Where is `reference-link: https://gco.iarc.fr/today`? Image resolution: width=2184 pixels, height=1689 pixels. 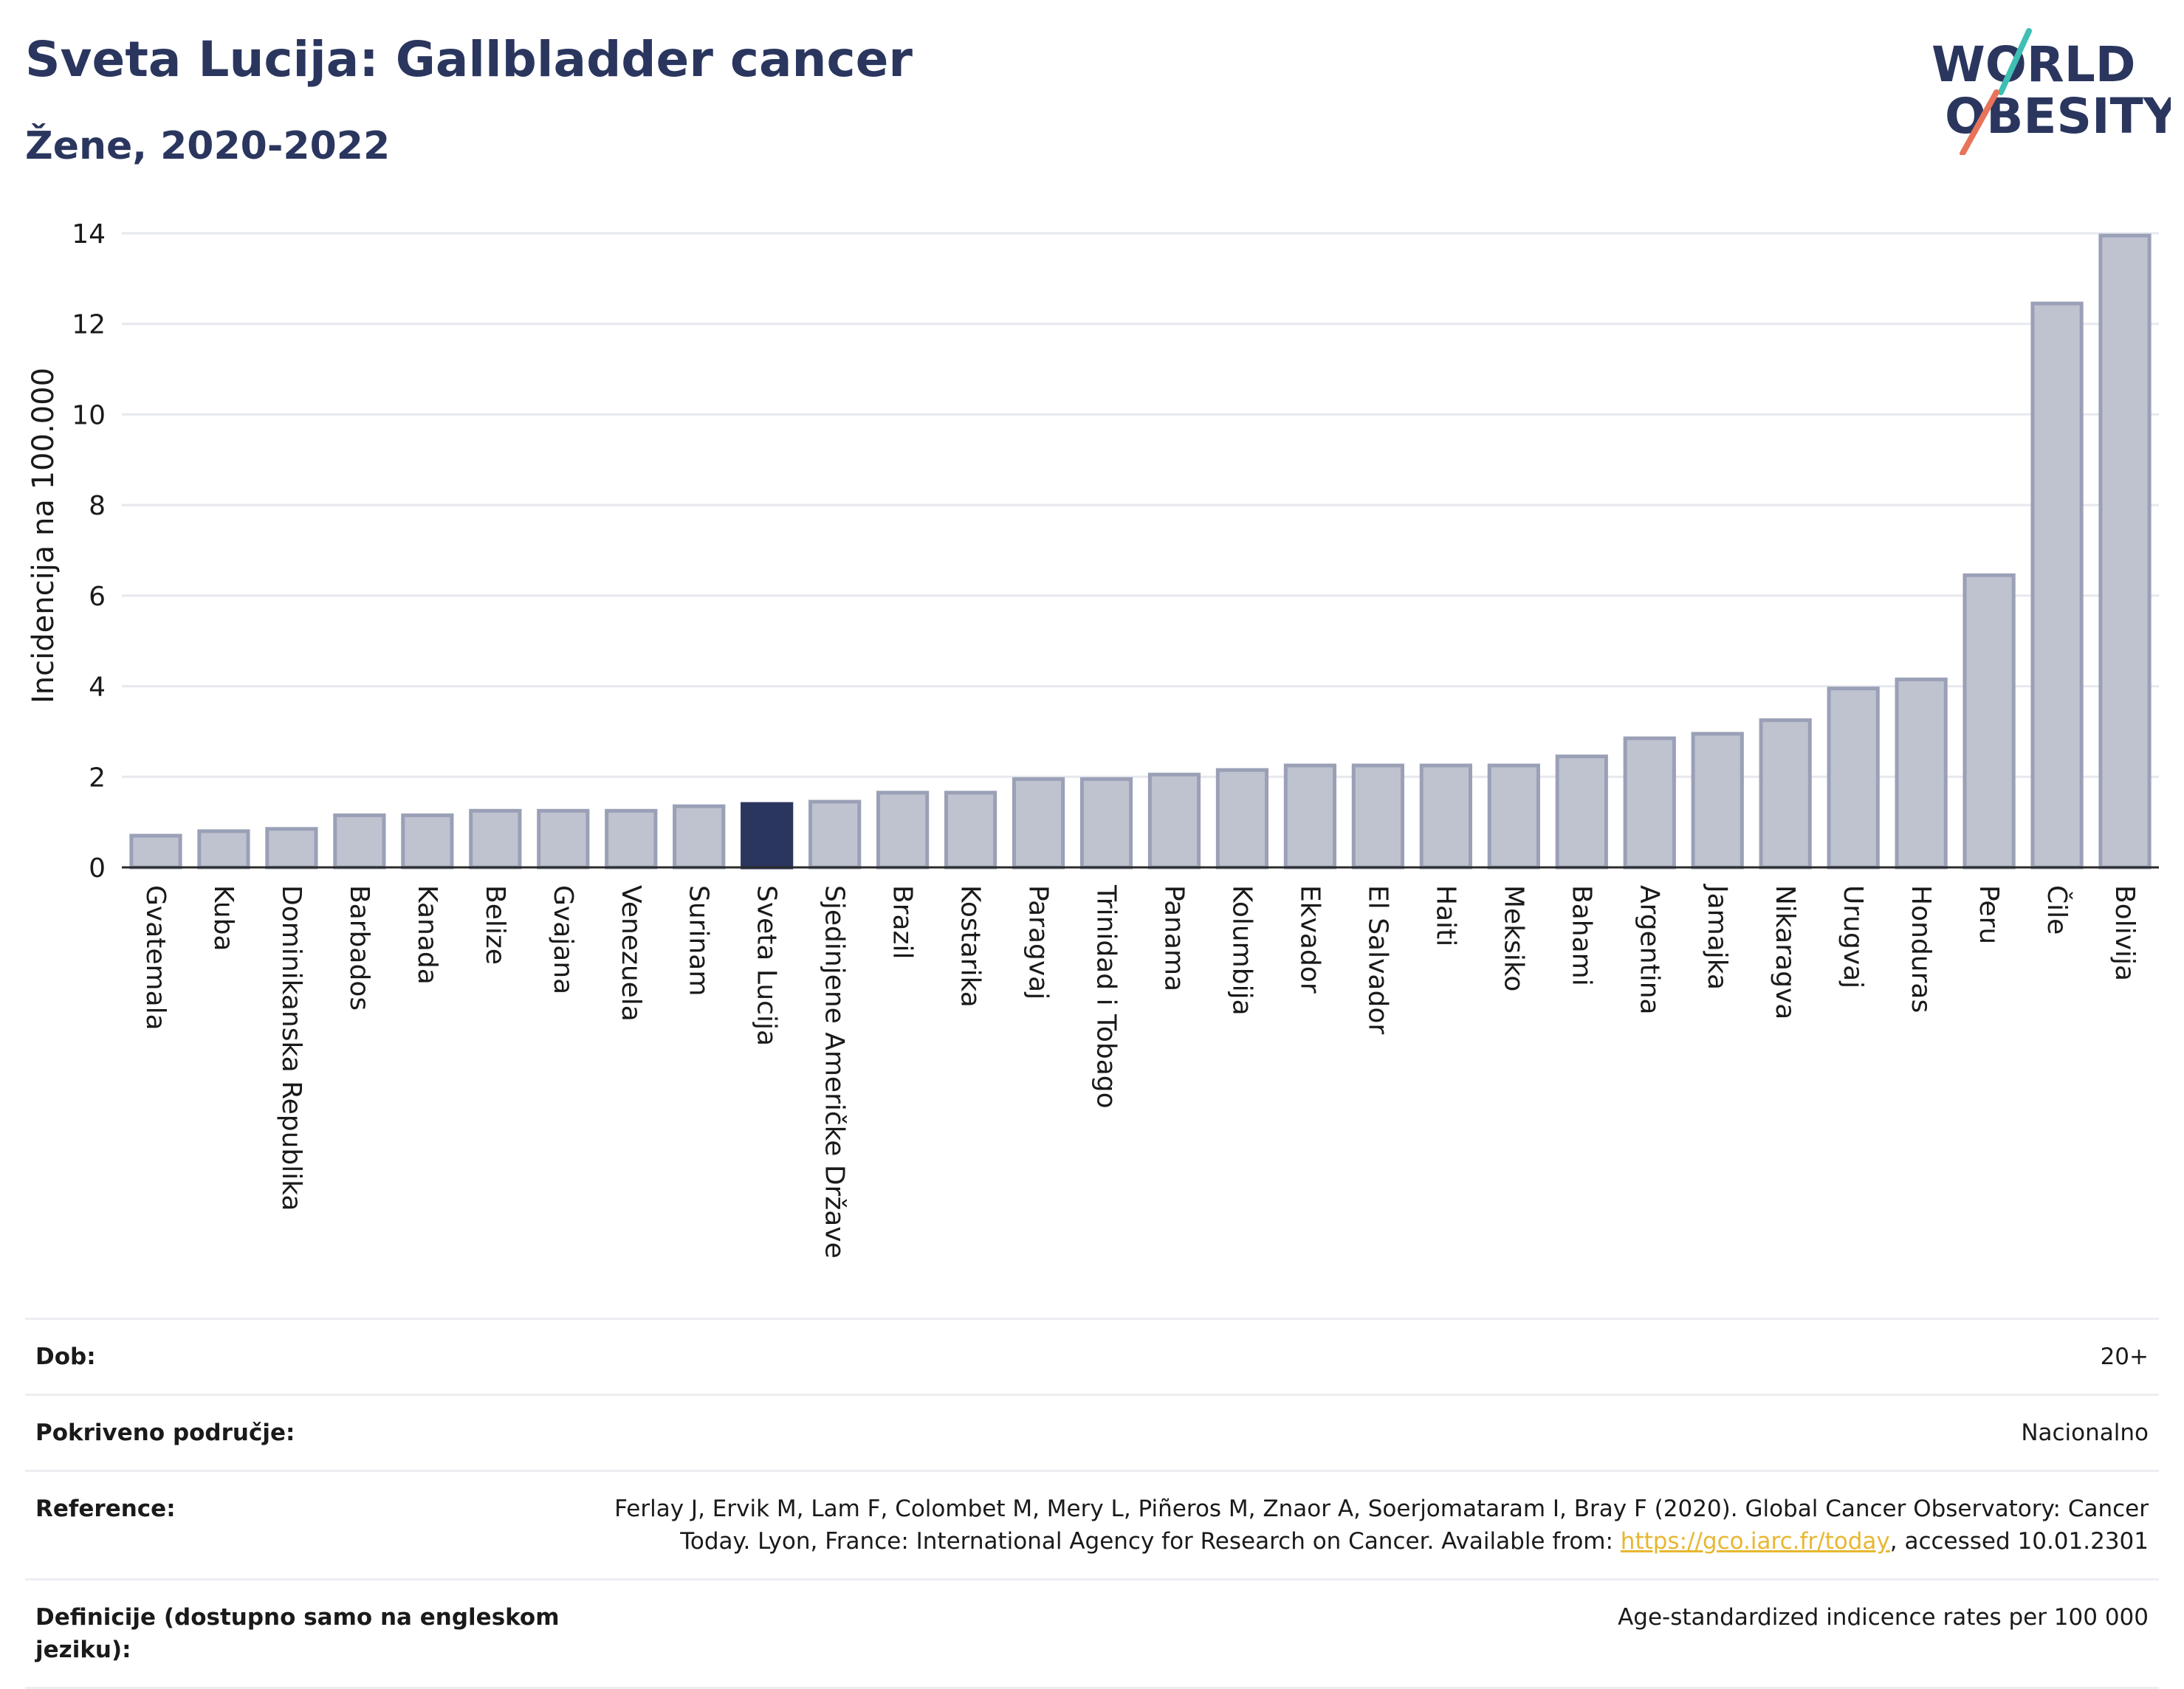 reference-link: https://gco.iarc.fr/today is located at coordinates (1755, 1541).